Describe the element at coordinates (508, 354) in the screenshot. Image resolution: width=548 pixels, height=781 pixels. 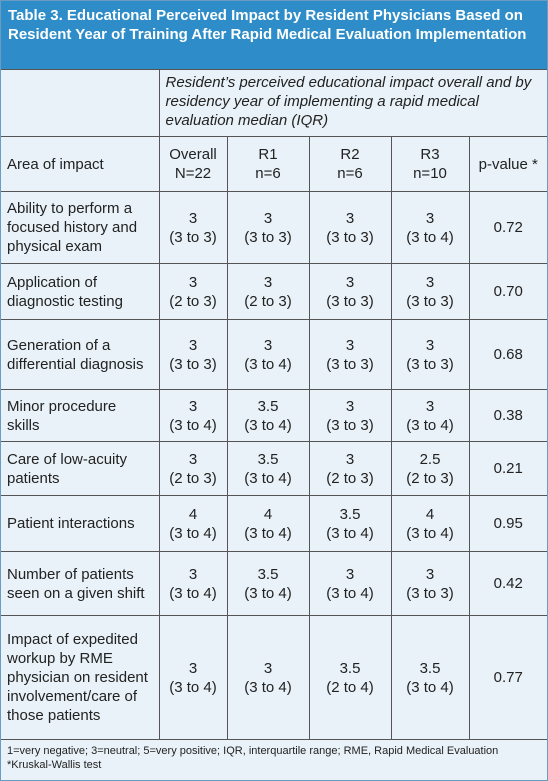
I see `p-value: 0.68` at that location.